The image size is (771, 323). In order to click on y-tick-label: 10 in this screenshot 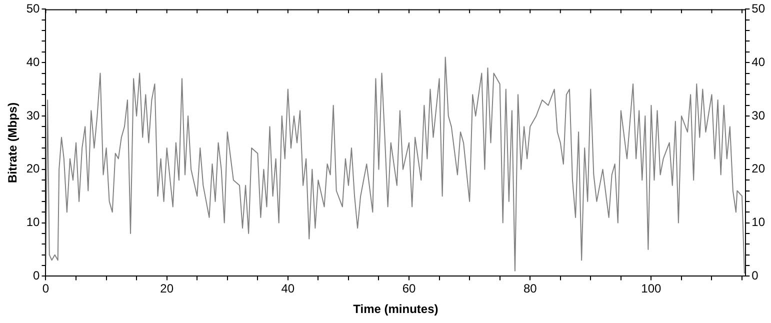, I will do `click(33, 222)`.